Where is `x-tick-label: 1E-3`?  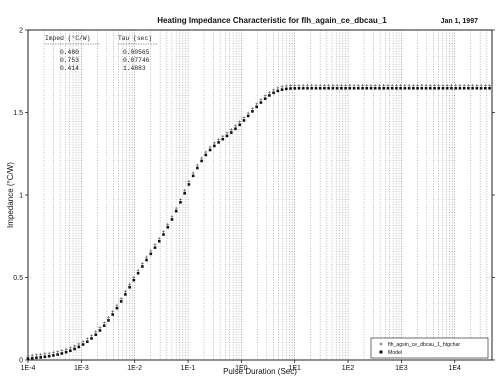 x-tick-label: 1E-3 is located at coordinates (81, 368).